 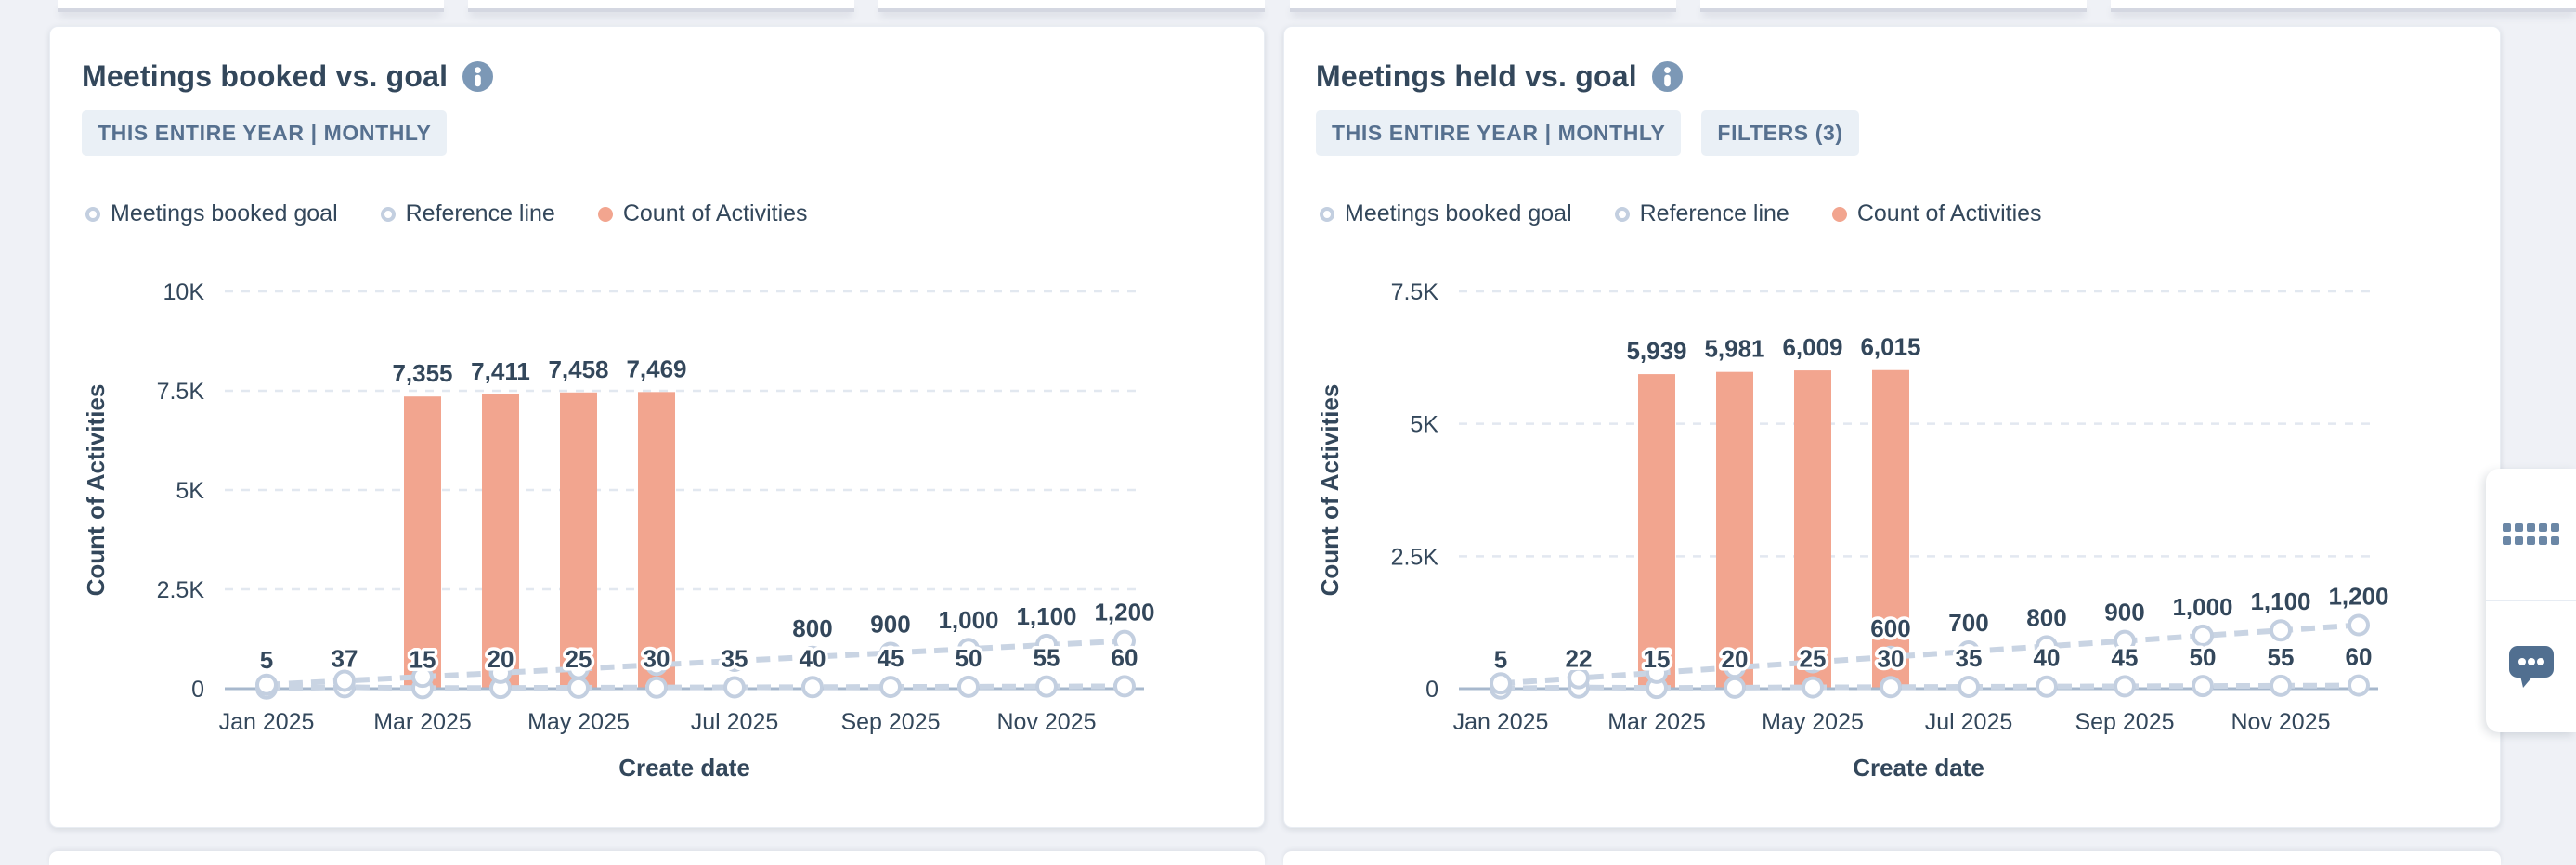 What do you see at coordinates (715, 213) in the screenshot?
I see `legend-label: Count of Activities` at bounding box center [715, 213].